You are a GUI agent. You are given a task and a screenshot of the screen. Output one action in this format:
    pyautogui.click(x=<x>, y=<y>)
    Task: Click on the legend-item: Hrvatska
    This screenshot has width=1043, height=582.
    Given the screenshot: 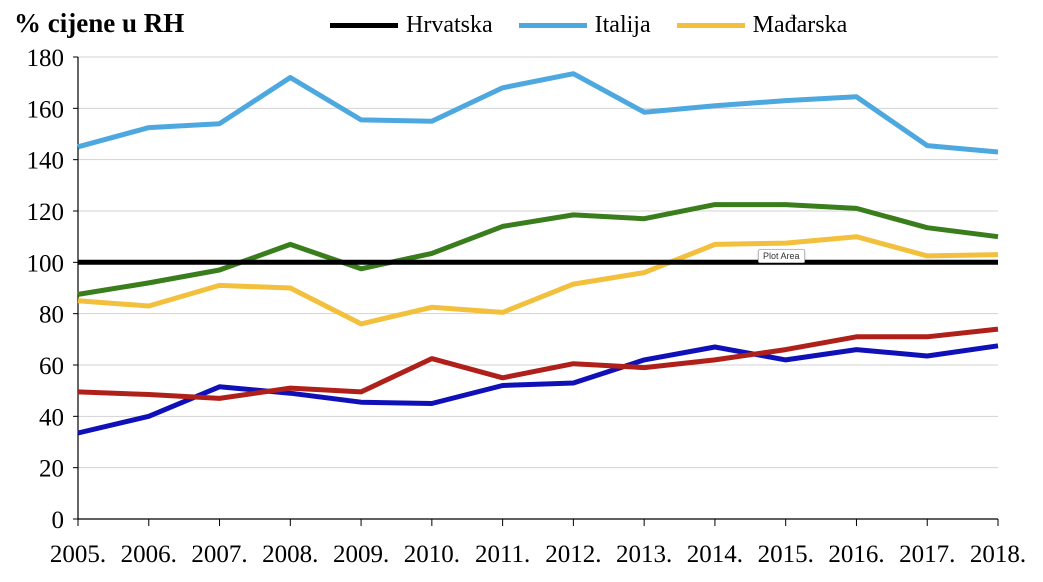 What is the action you would take?
    pyautogui.click(x=411, y=25)
    